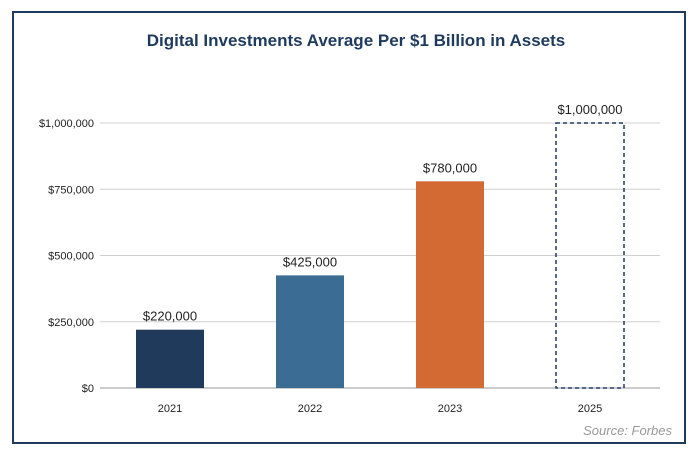  What do you see at coordinates (627, 430) in the screenshot?
I see `source-note: Source: Forbes` at bounding box center [627, 430].